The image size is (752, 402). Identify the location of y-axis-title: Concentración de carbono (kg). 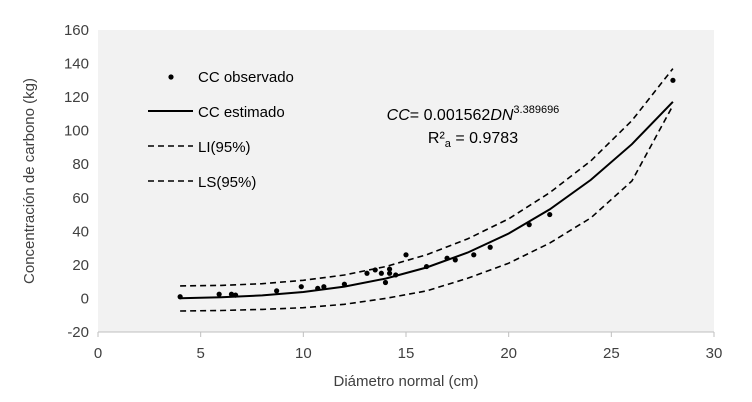
(29, 181).